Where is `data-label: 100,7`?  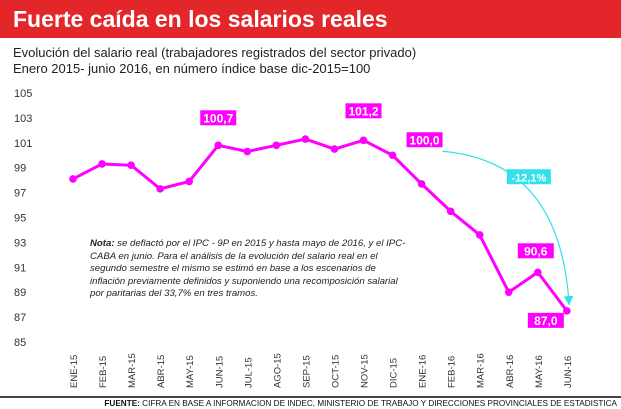 data-label: 100,7 is located at coordinates (218, 118).